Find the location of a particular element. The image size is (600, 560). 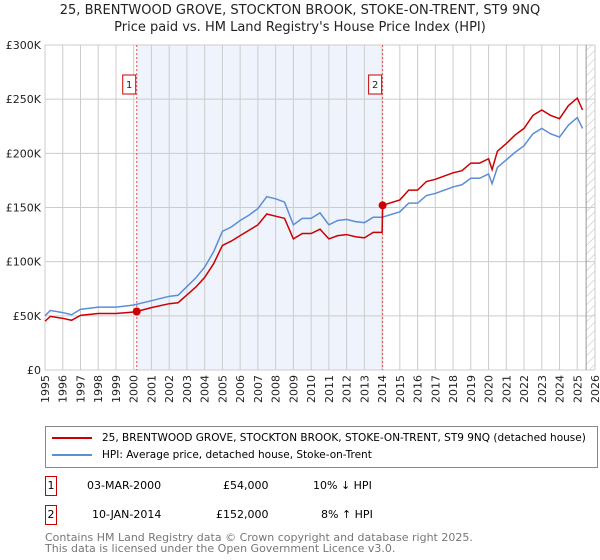

x-tick-label: 2017 is located at coordinates (435, 389).